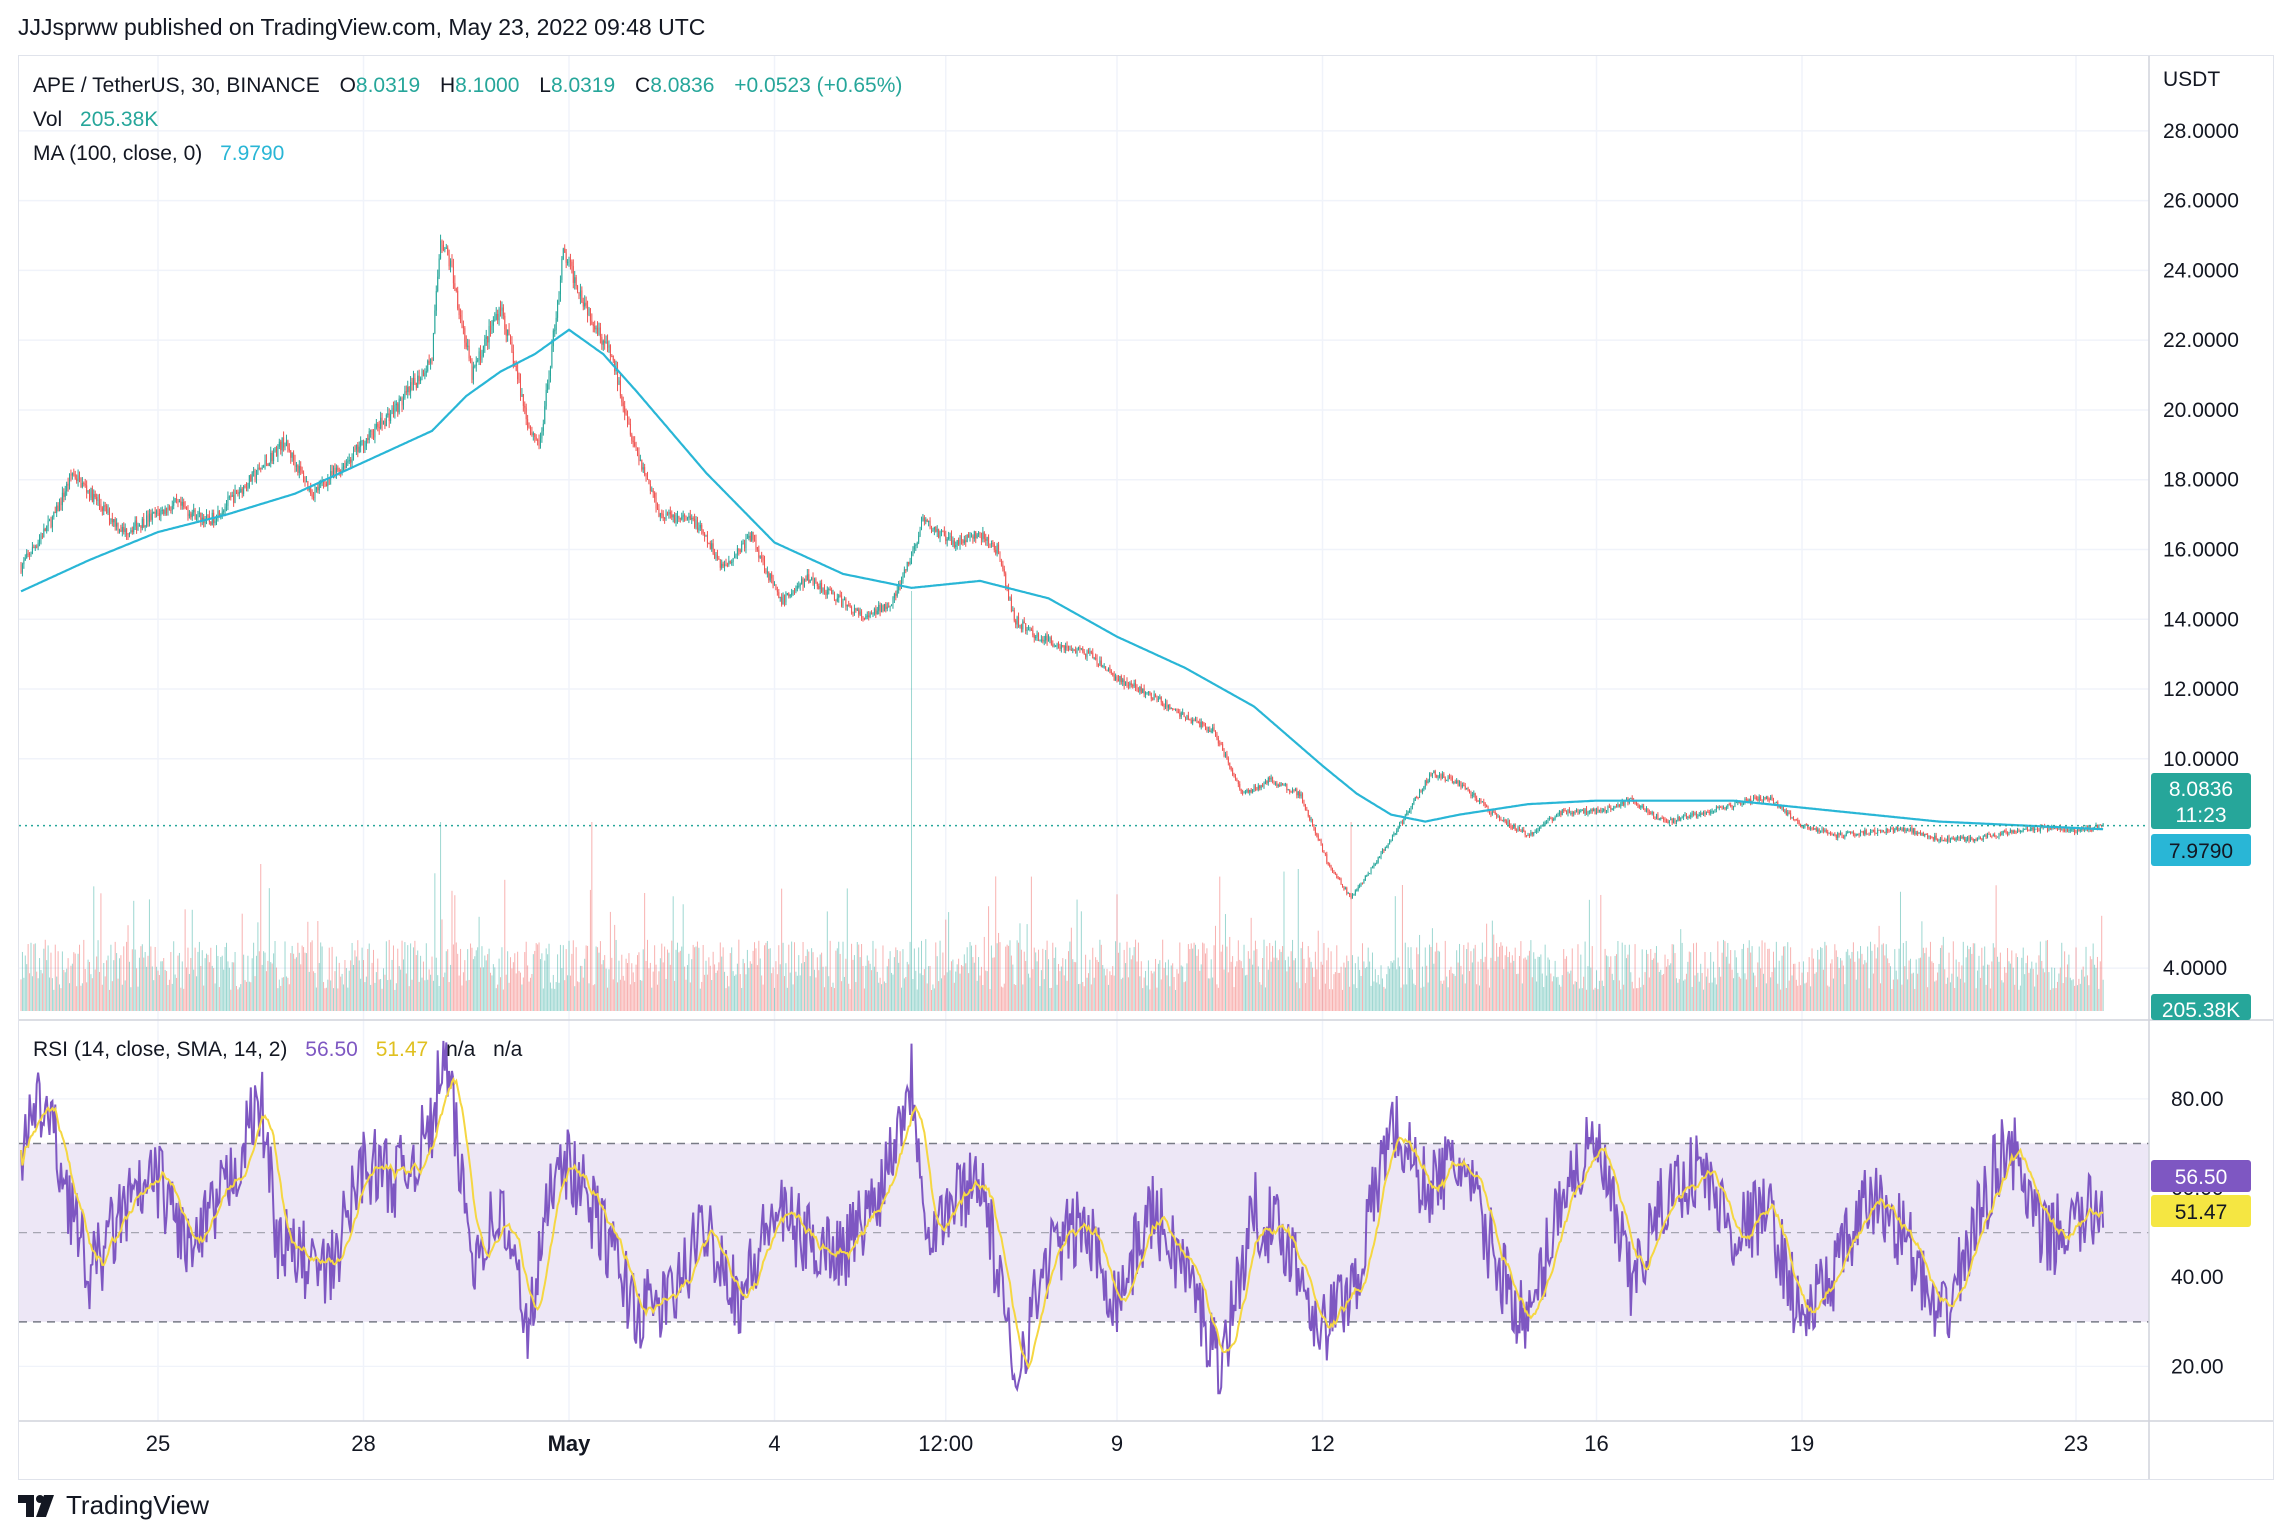 Image resolution: width=2292 pixels, height=1540 pixels. What do you see at coordinates (945, 1443) in the screenshot?
I see `time-tick-label: 12:00` at bounding box center [945, 1443].